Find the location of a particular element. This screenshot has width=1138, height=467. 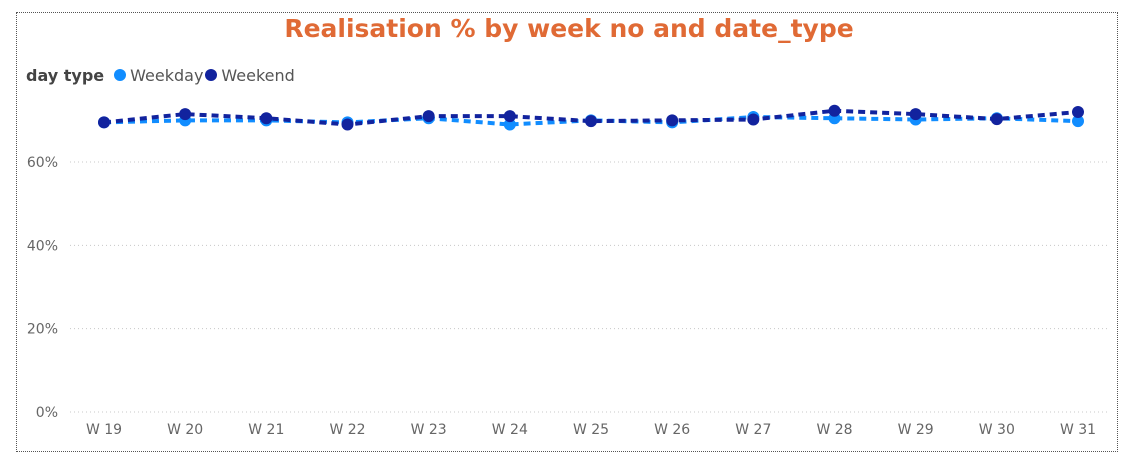

x-tick-label: W 21 is located at coordinates (266, 430).